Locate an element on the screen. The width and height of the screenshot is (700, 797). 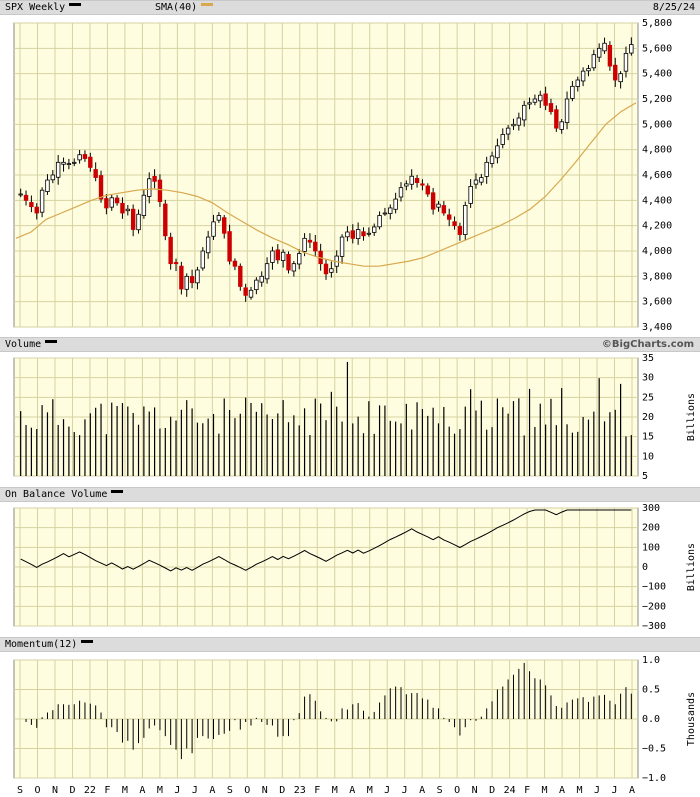
momentum-y-tick-label: 1.0 is located at coordinates (651, 660).